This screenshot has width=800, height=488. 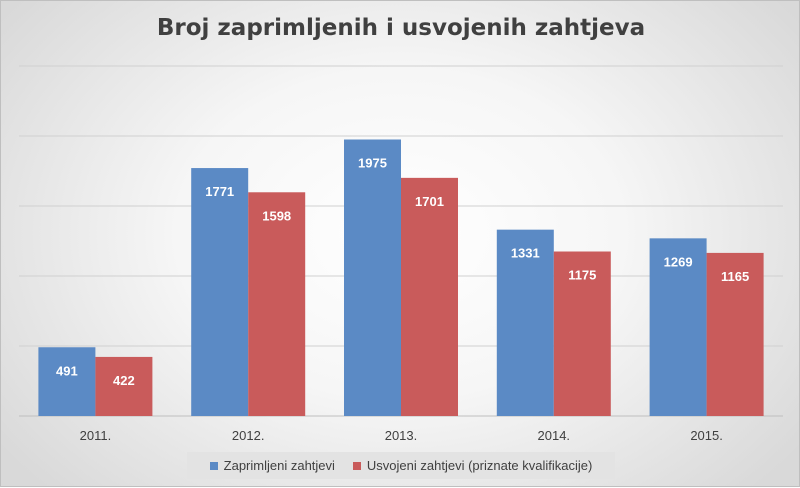 What do you see at coordinates (678, 261) in the screenshot?
I see `data-label: 1269` at bounding box center [678, 261].